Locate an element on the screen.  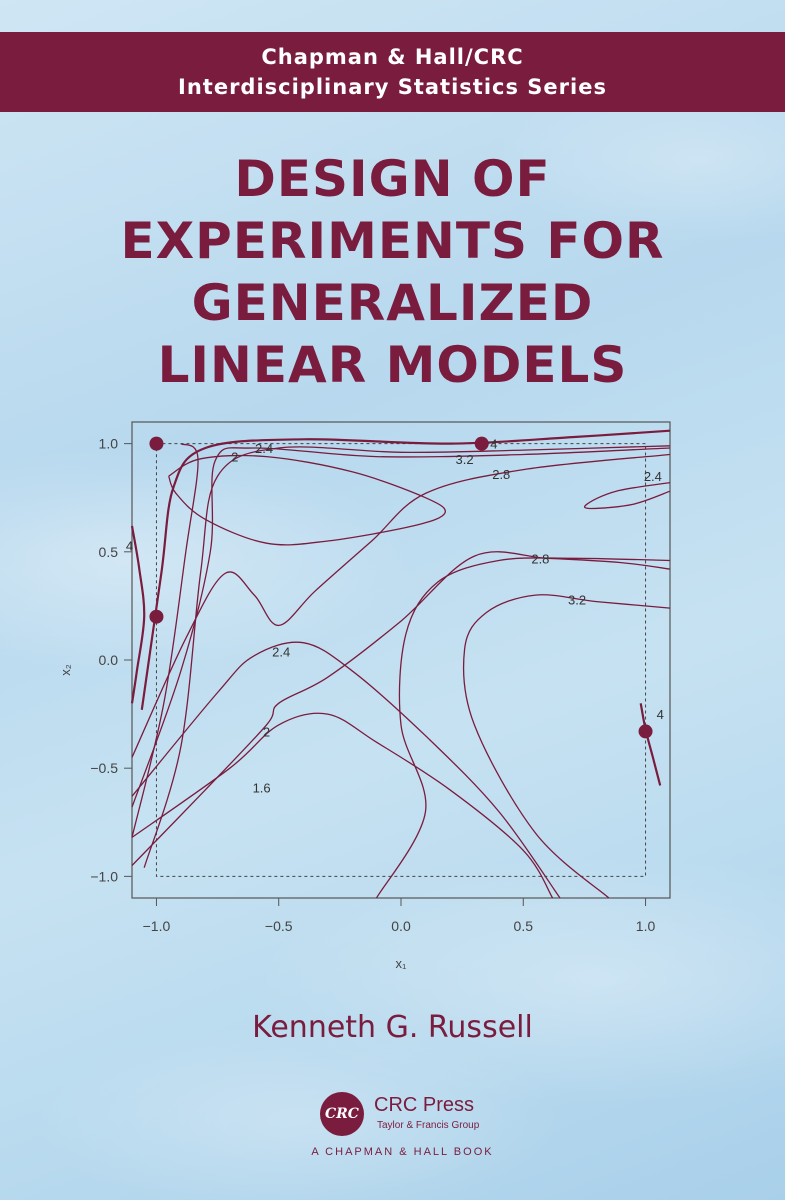
imprint-line: A CHAPMAN & HALL BOOK is located at coordinates (402, 1152).